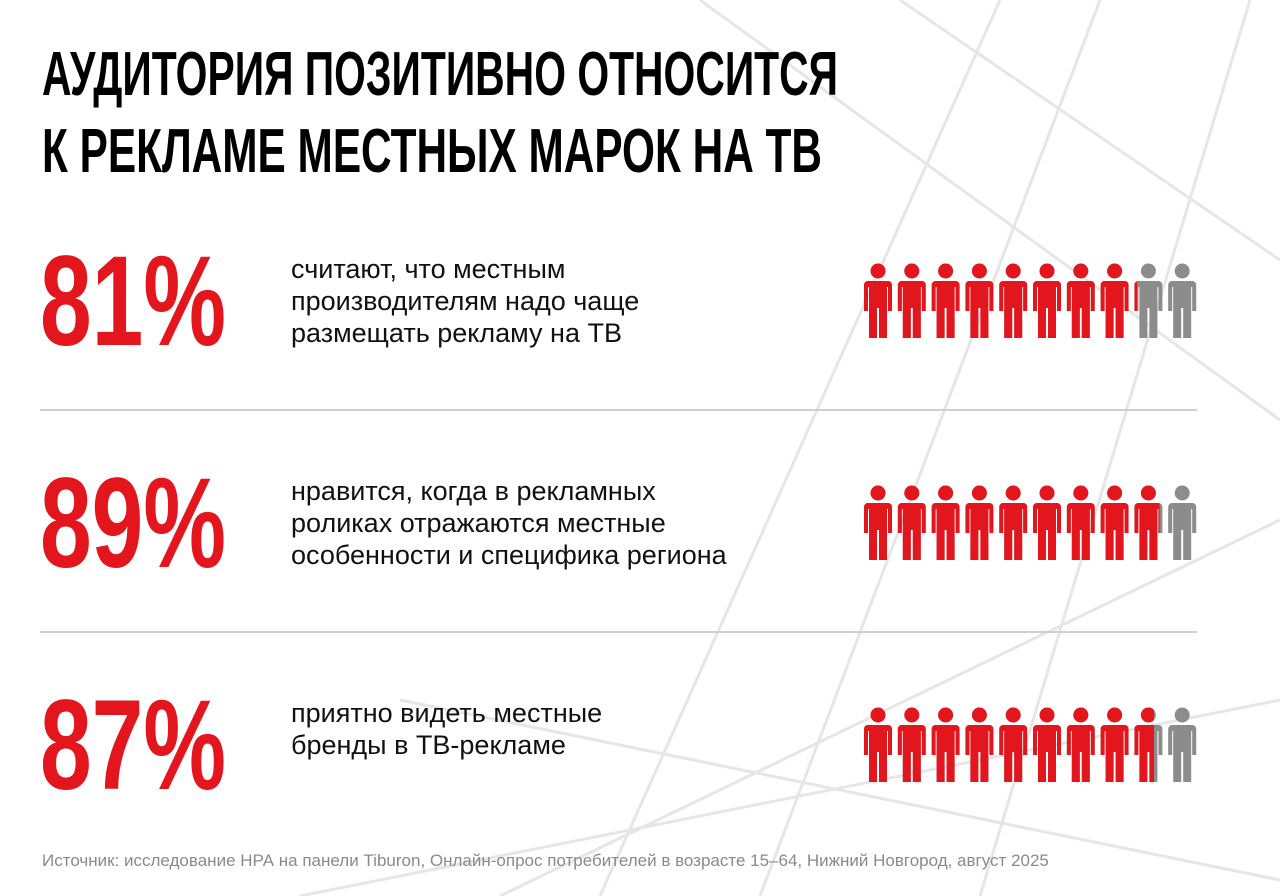  What do you see at coordinates (428, 269) in the screenshot?
I see `statement-line: считают, что местным` at bounding box center [428, 269].